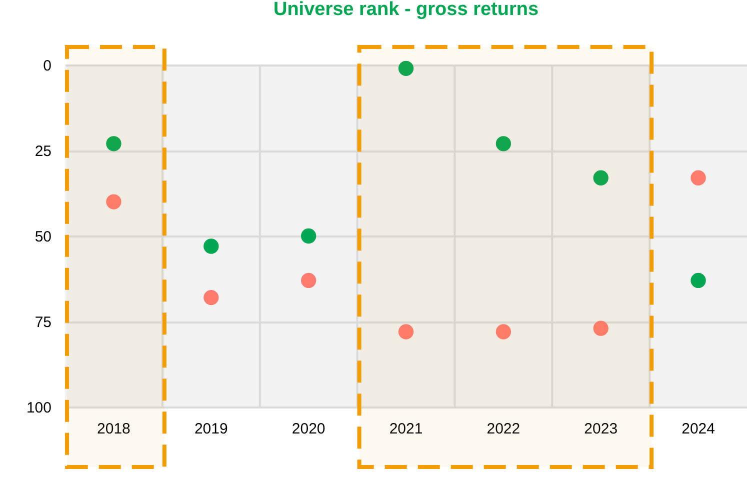  I want to click on x-tick-label: 2018, so click(113, 429).